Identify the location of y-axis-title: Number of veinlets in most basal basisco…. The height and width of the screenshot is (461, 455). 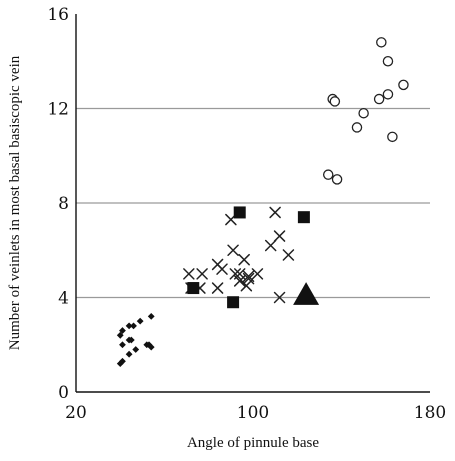
(15, 202).